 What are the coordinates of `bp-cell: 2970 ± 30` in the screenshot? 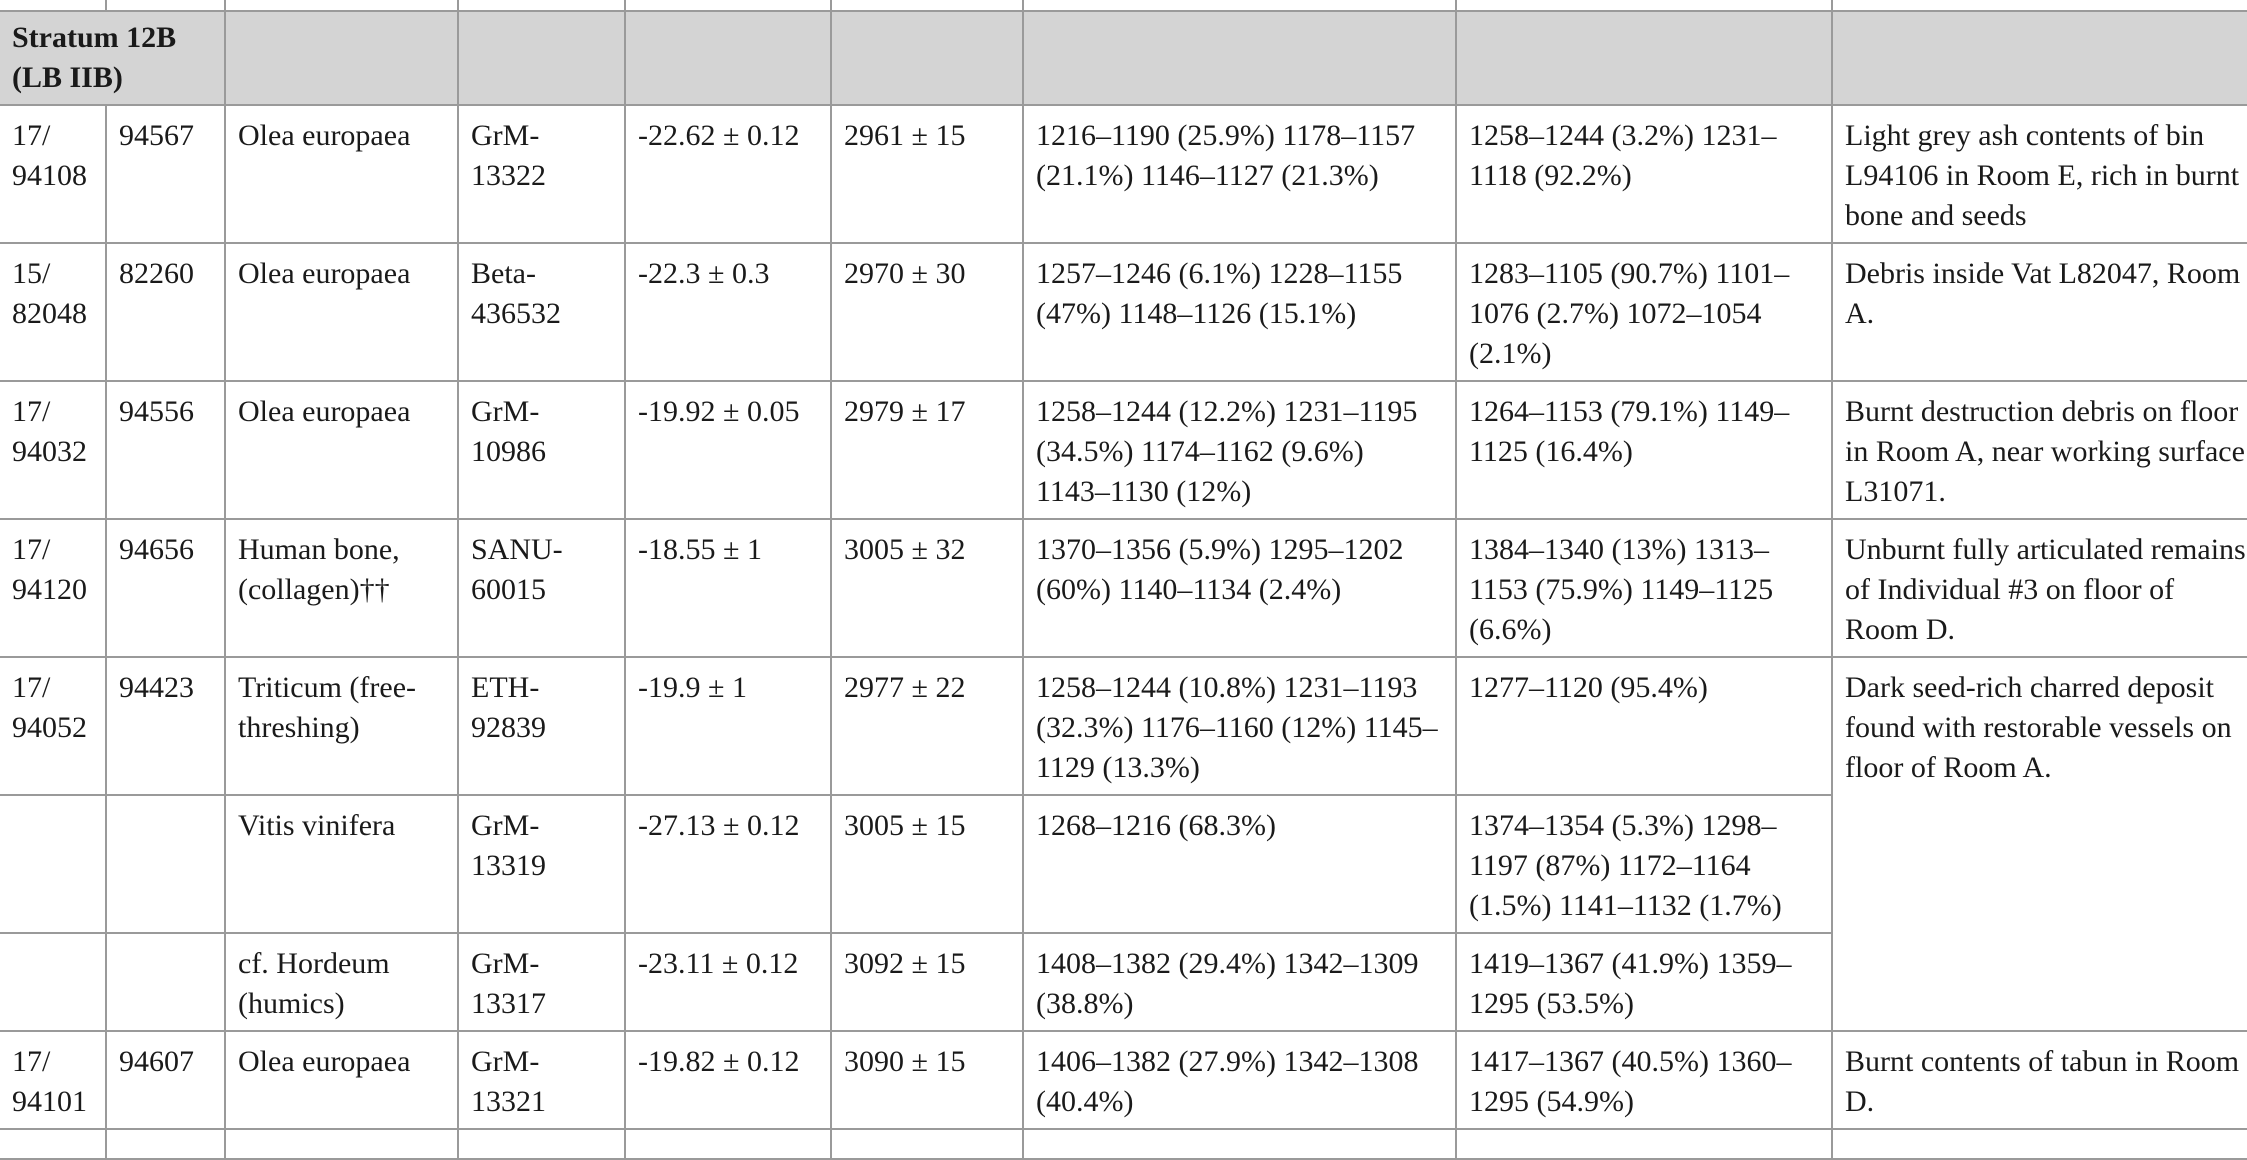 It's located at (927, 312).